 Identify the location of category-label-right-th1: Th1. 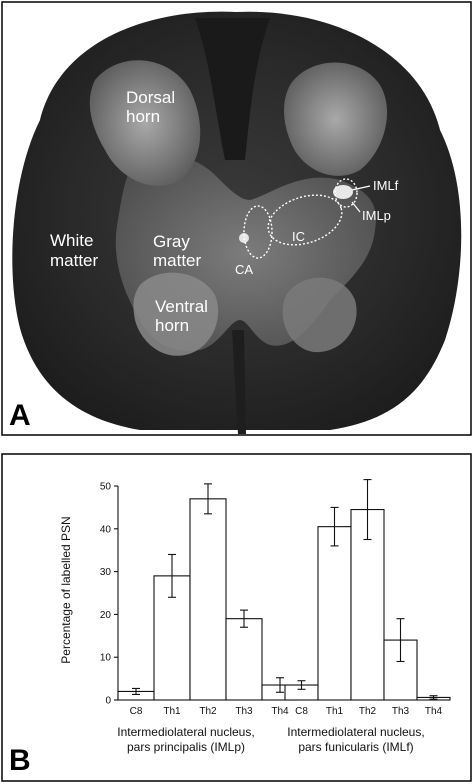
(335, 711).